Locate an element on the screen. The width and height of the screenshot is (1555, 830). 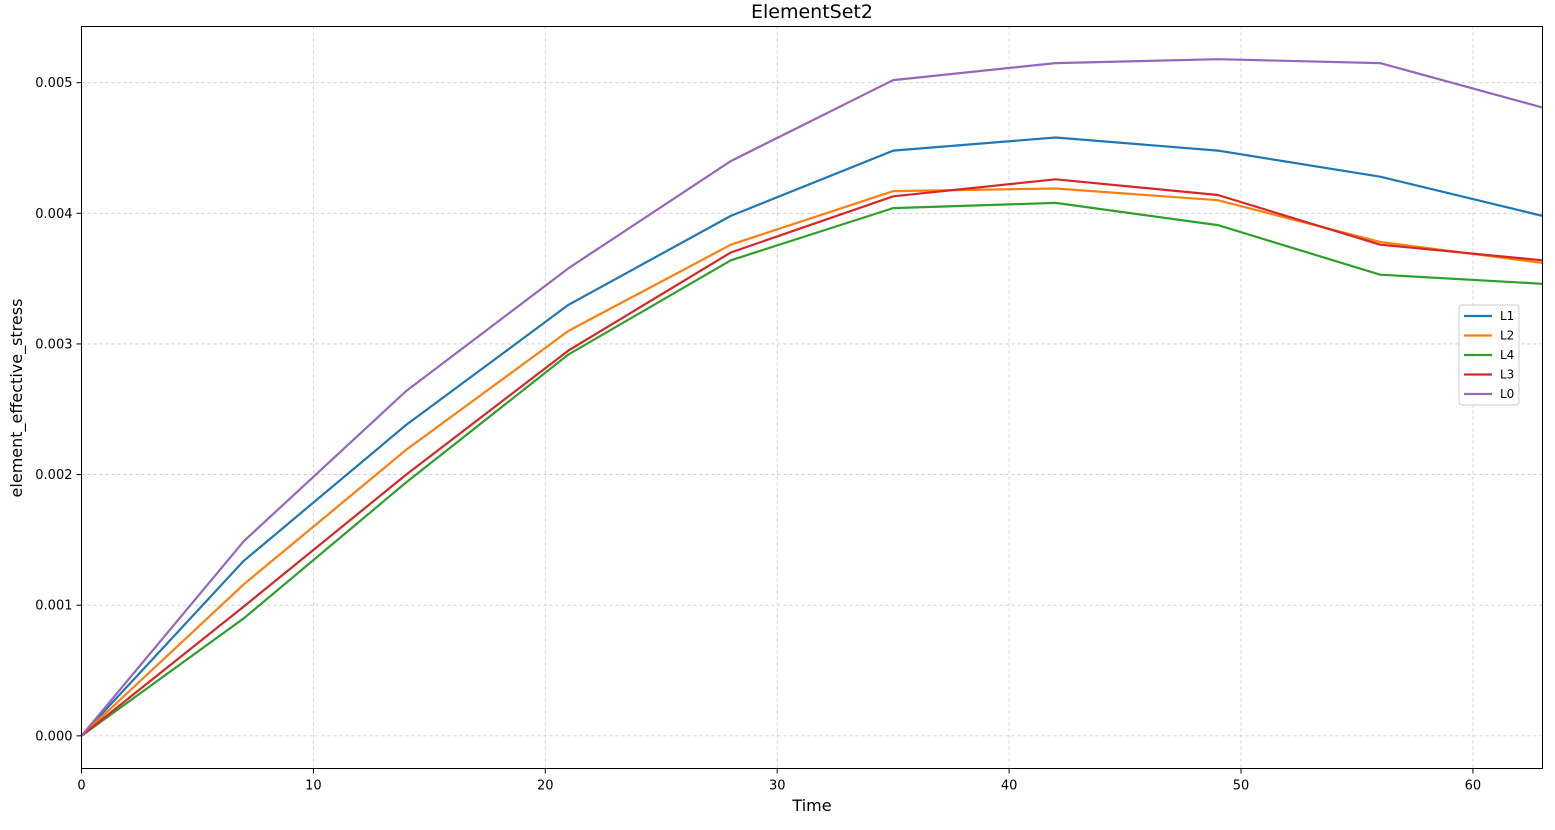
y-axis-label: element_effective_stress is located at coordinates (17, 398).